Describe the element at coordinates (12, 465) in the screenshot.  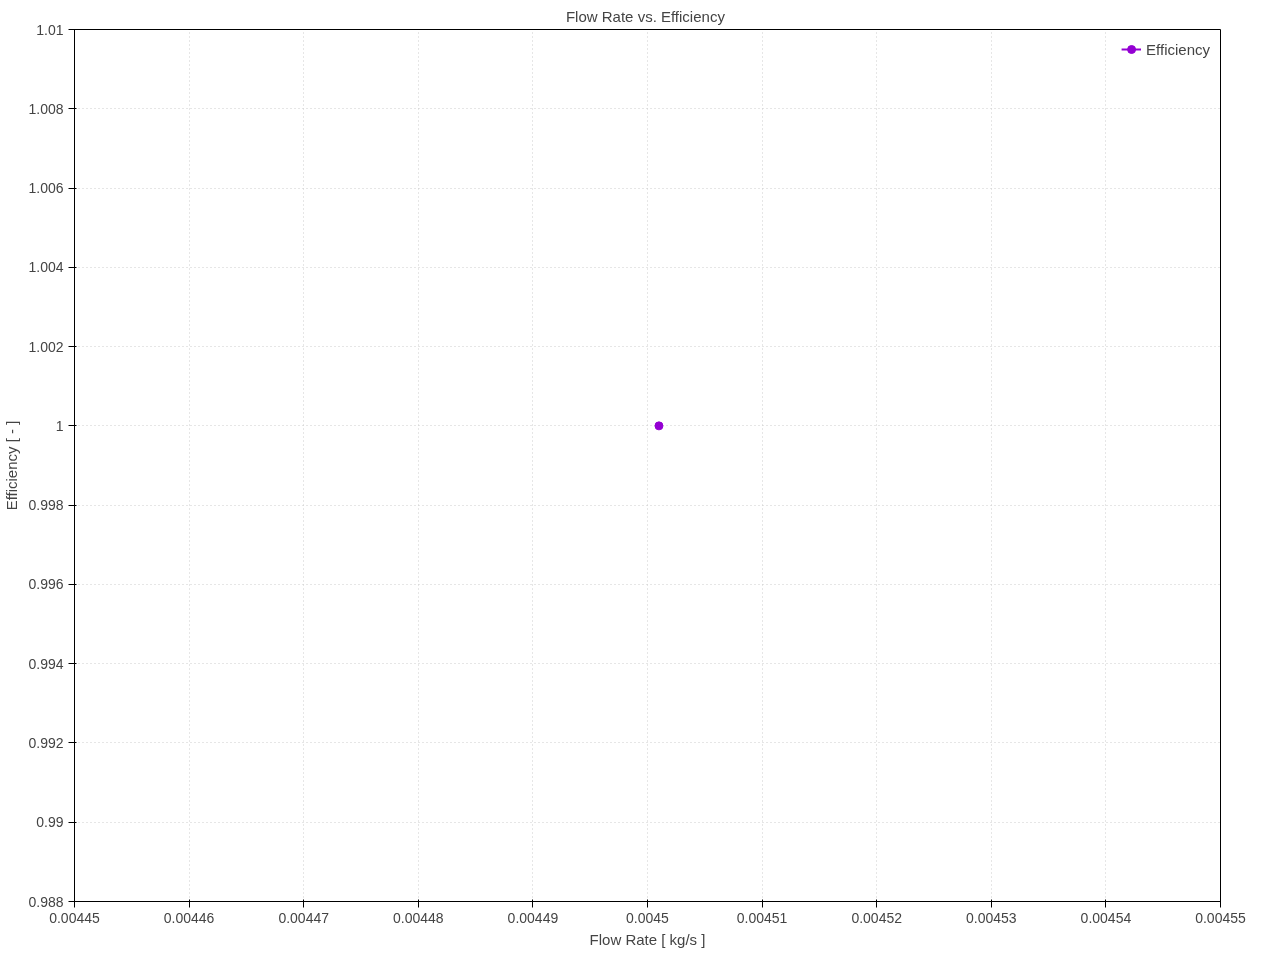
I see `y-axis-title: Efficiency [ - ]` at that location.